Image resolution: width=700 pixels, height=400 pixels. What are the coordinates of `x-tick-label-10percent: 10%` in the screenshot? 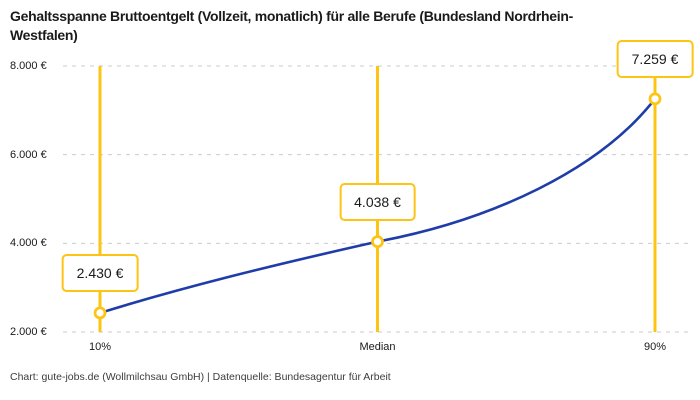 It's located at (100, 347).